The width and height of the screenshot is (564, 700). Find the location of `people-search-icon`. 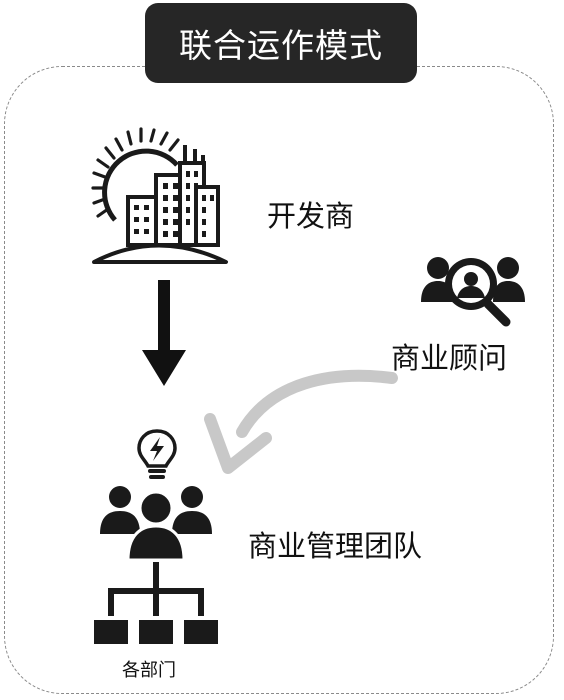

people-search-icon is located at coordinates (473, 292).